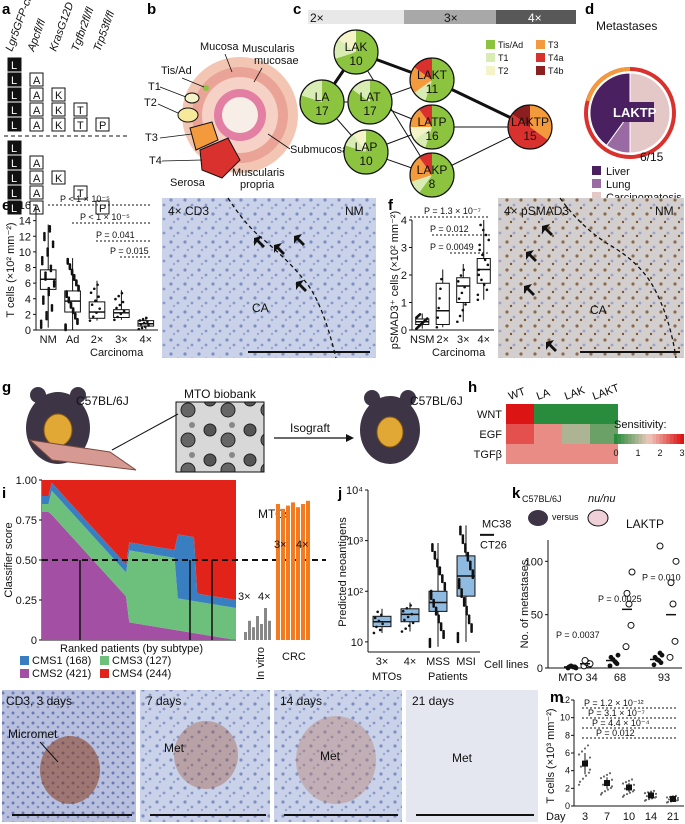 This screenshot has height=824, width=685. What do you see at coordinates (245, 636) in the screenshot?
I see `i-mto-bar-invitro` at bounding box center [245, 636].